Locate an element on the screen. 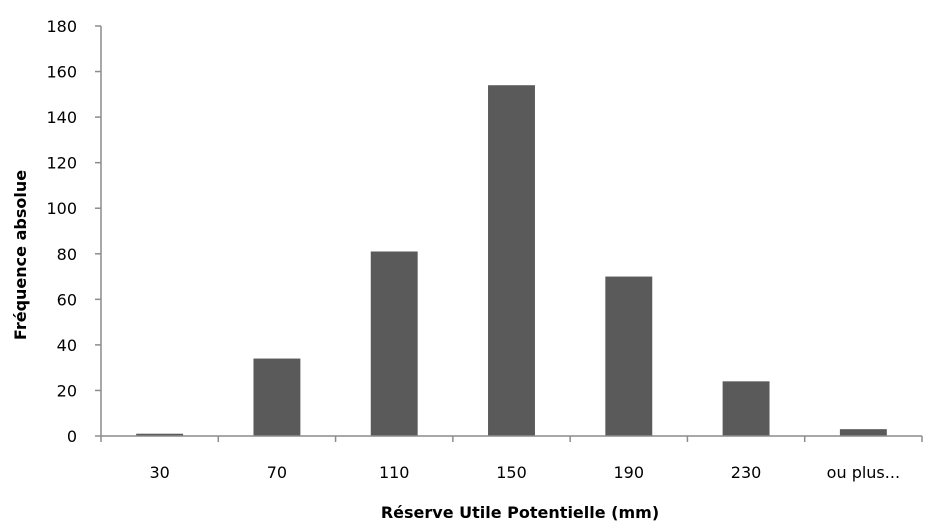 Image resolution: width=932 pixels, height=528 pixels. y-tick-label: 60 is located at coordinates (67, 299).